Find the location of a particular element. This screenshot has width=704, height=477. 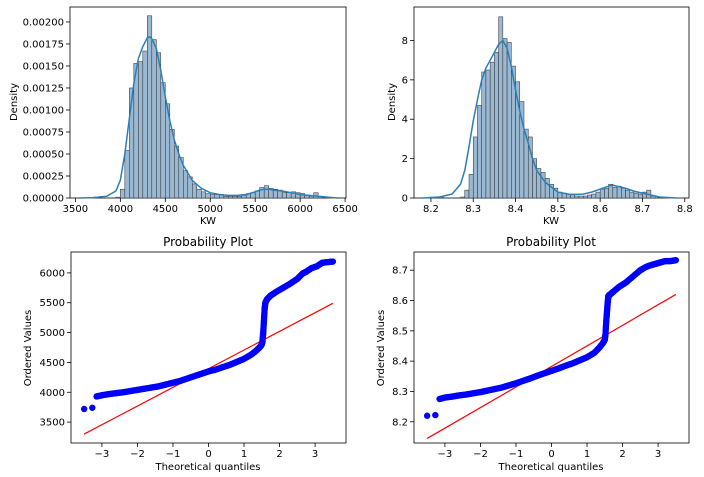

y-tick-label: 0.00075 is located at coordinates (43, 132).